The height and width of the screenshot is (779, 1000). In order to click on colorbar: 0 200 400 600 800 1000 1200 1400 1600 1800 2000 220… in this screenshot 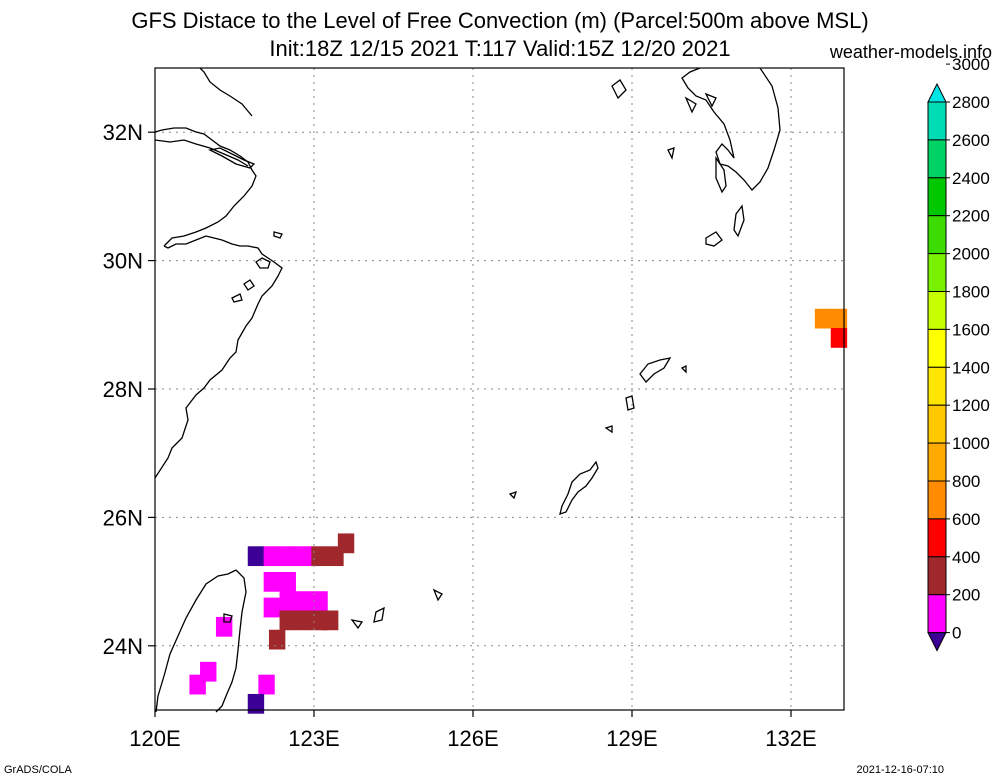, I will do `click(958, 353)`.